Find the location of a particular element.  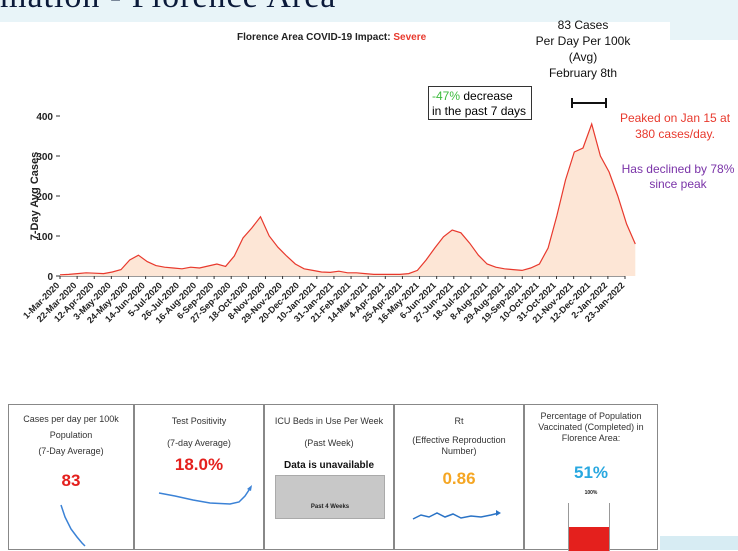

panel-icu-heading: ICU Beds in Use Per Week (Past Week) is located at coordinates (329, 432).